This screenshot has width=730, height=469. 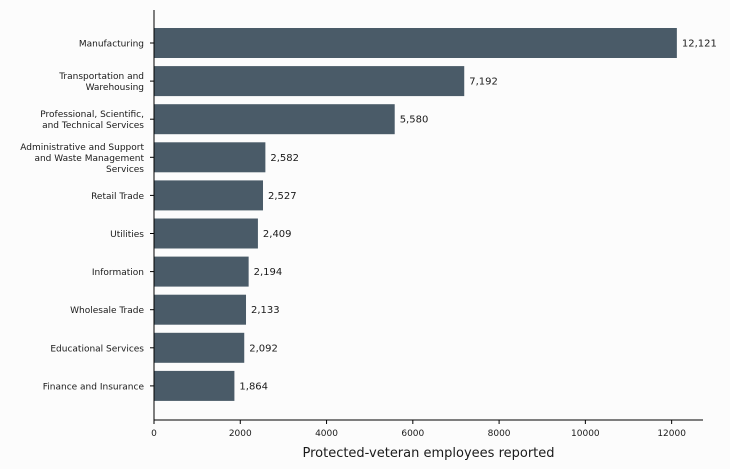 I want to click on data-label: 2,092, so click(x=263, y=348).